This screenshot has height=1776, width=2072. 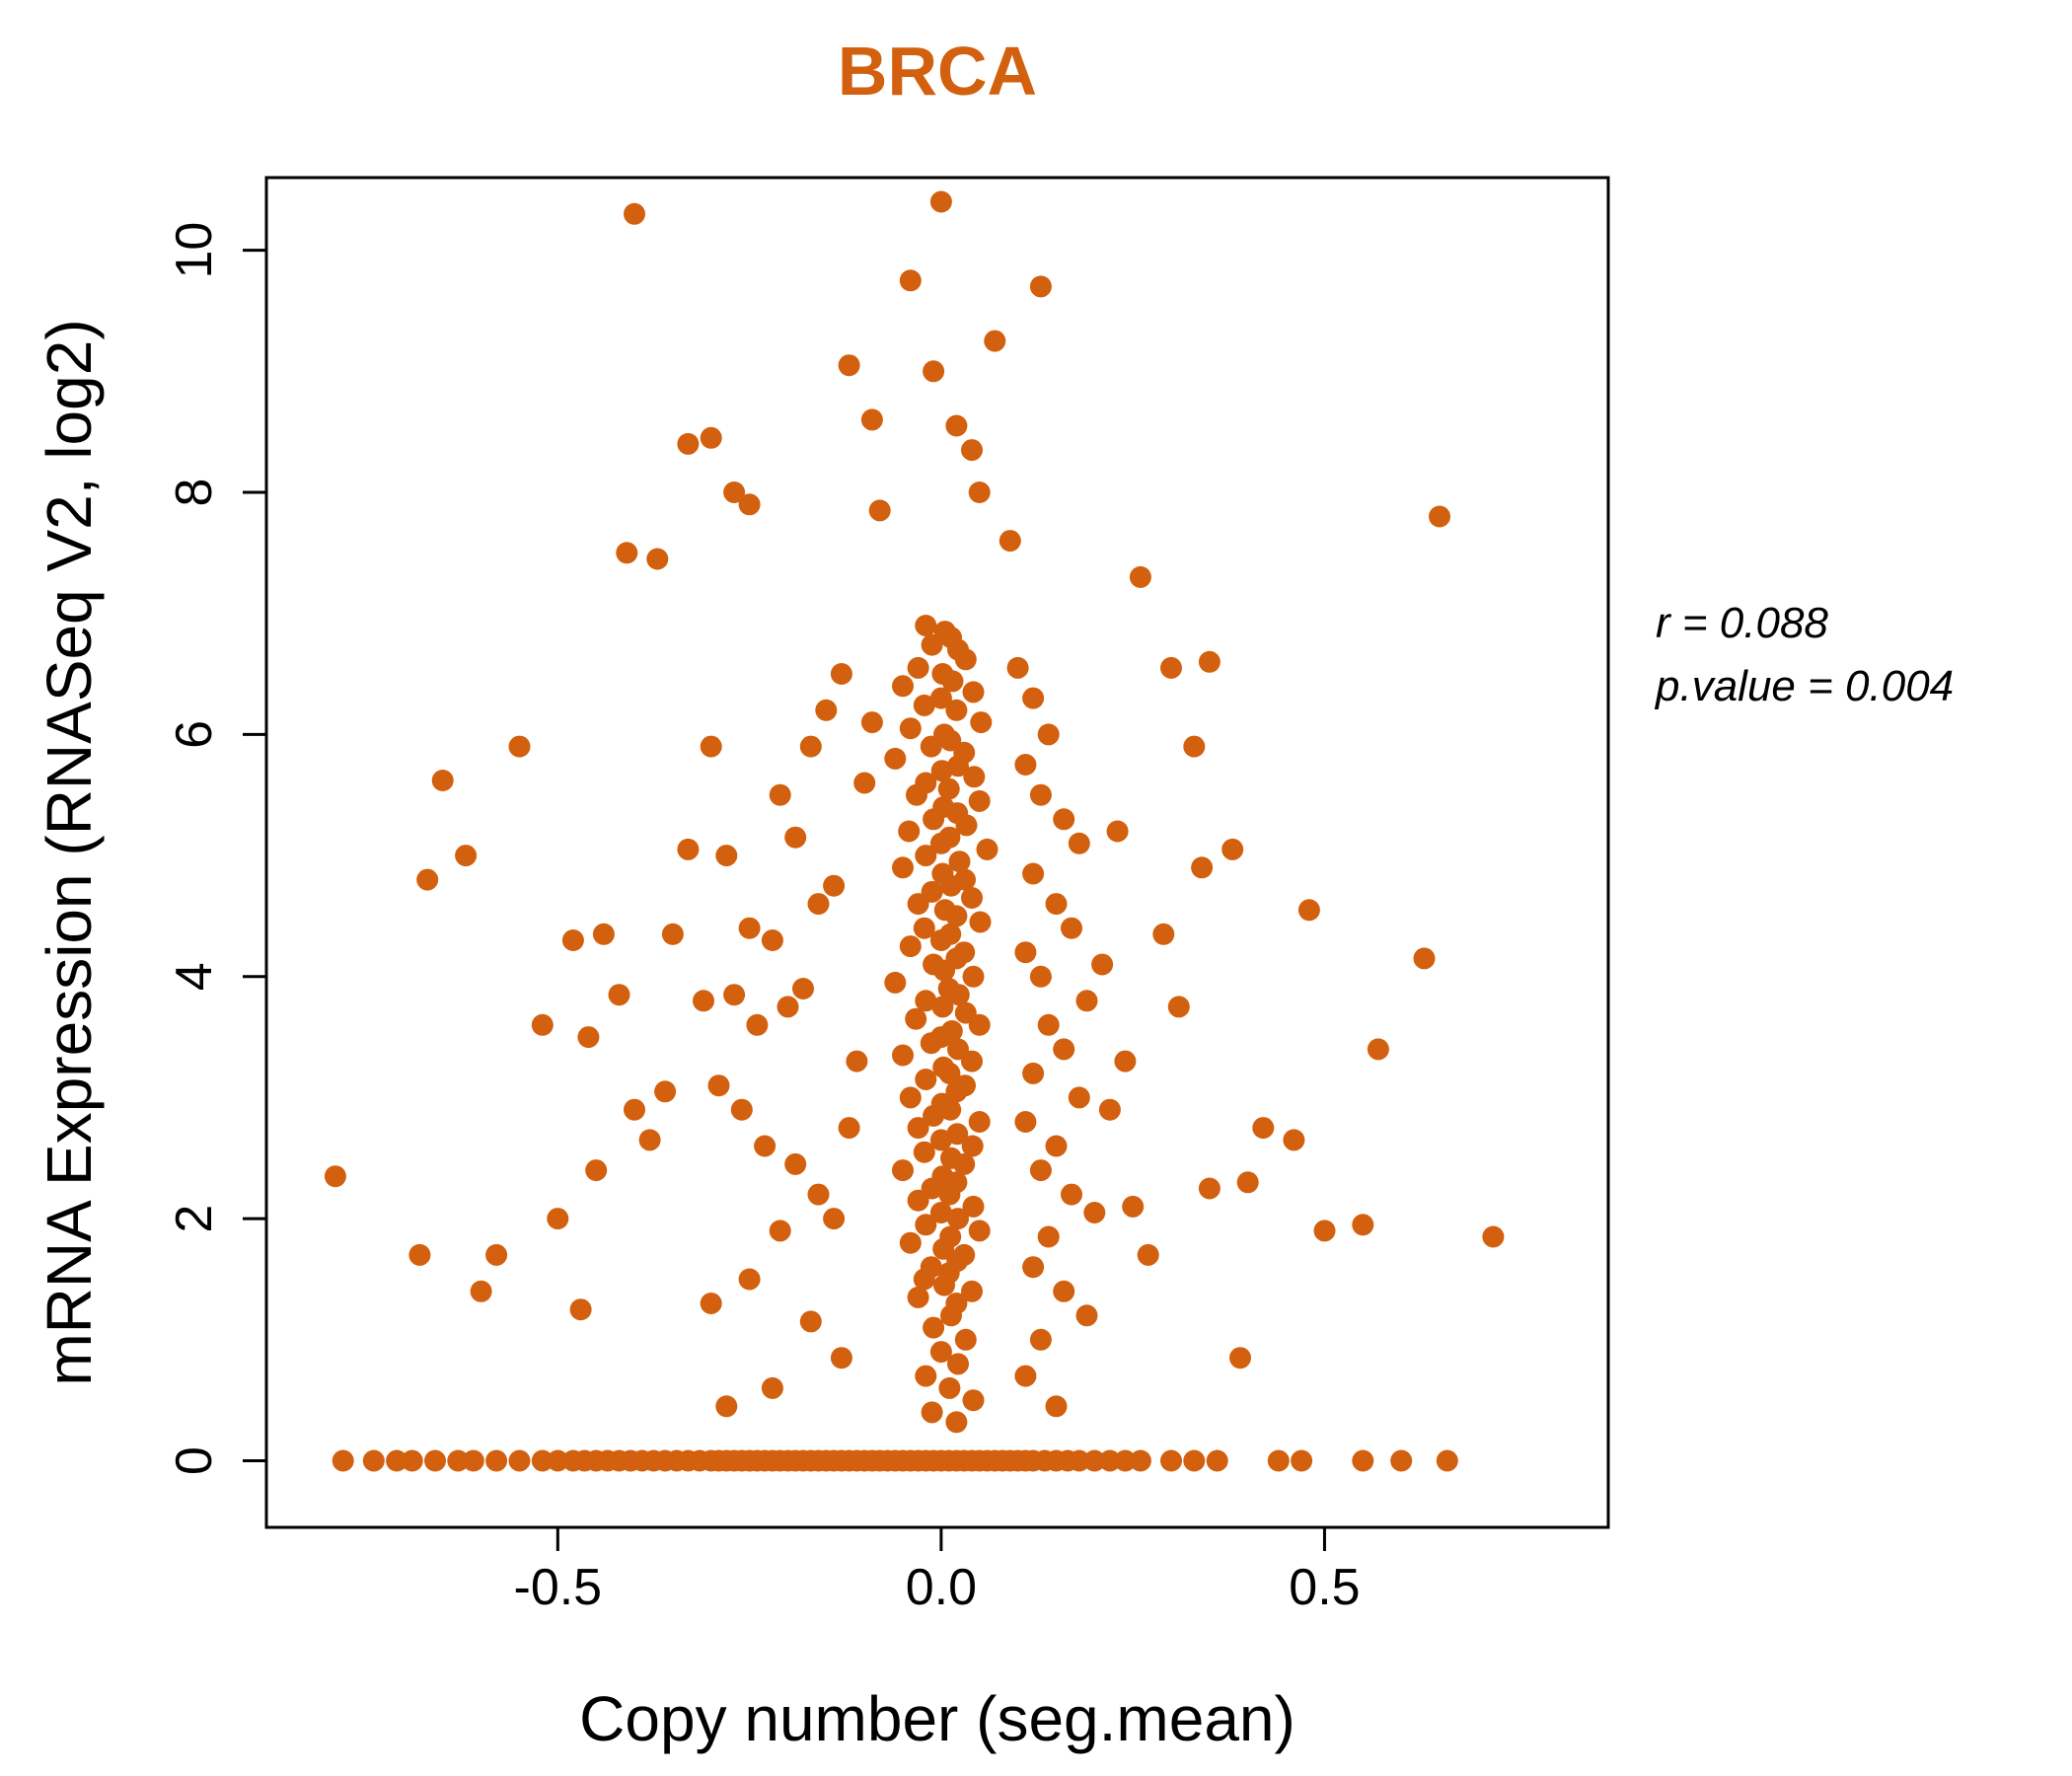 I want to click on y-tick-label: 2, so click(x=194, y=1219).